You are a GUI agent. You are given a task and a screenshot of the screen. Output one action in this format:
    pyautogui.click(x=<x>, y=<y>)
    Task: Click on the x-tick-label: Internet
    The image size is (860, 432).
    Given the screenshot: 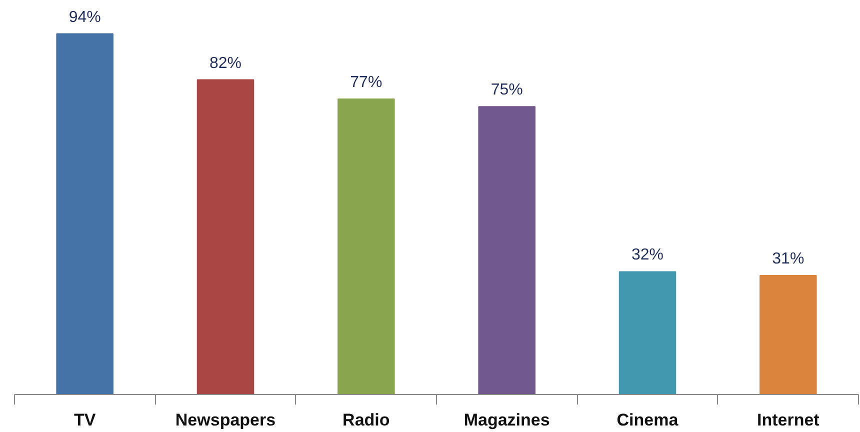 What is the action you would take?
    pyautogui.click(x=788, y=420)
    